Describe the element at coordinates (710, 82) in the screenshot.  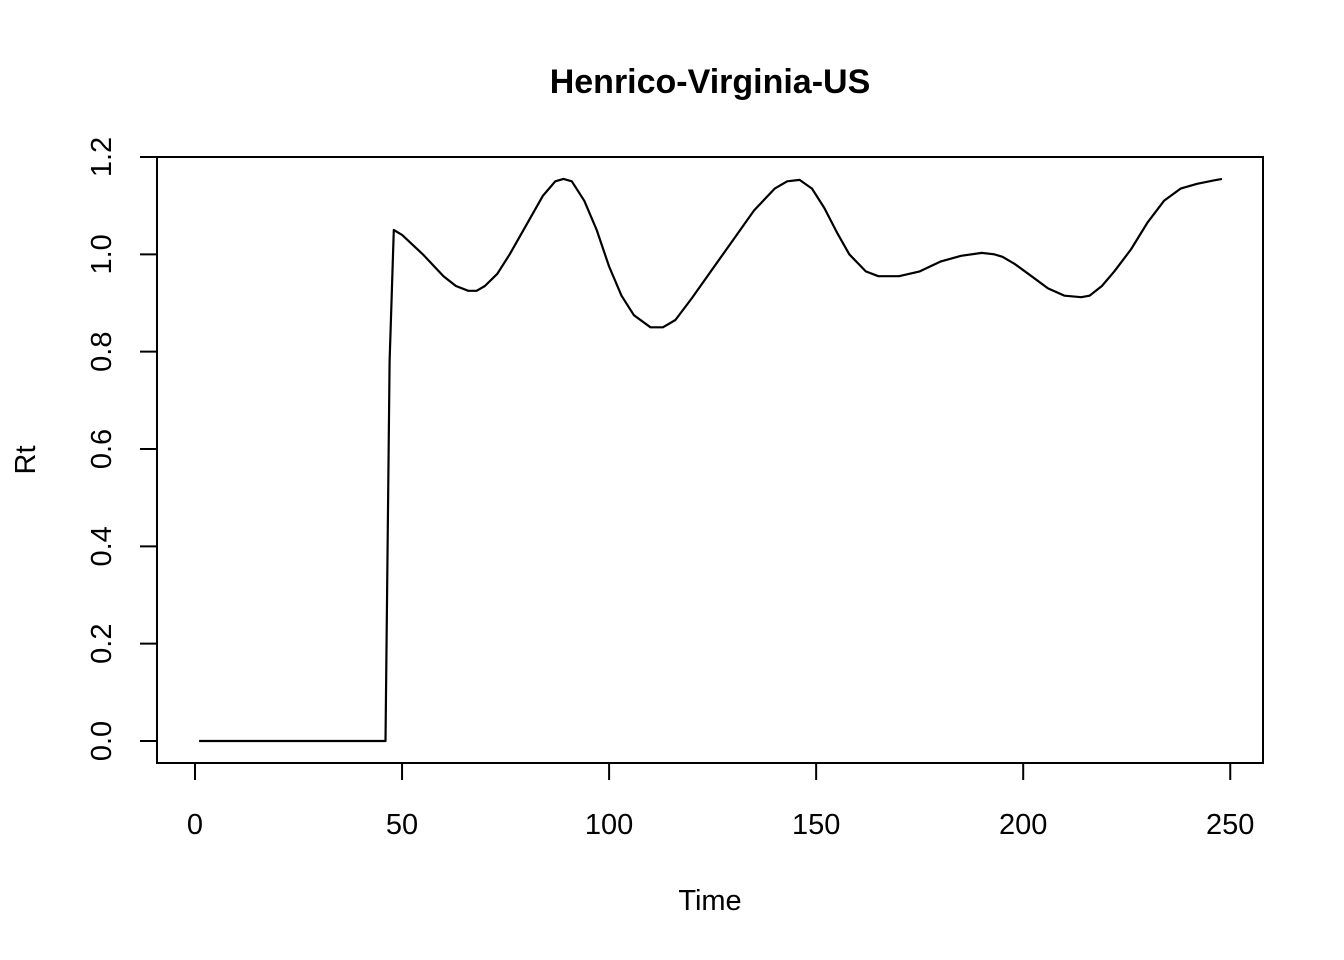
I see `chart-title: Henrico-Virginia-US` at that location.